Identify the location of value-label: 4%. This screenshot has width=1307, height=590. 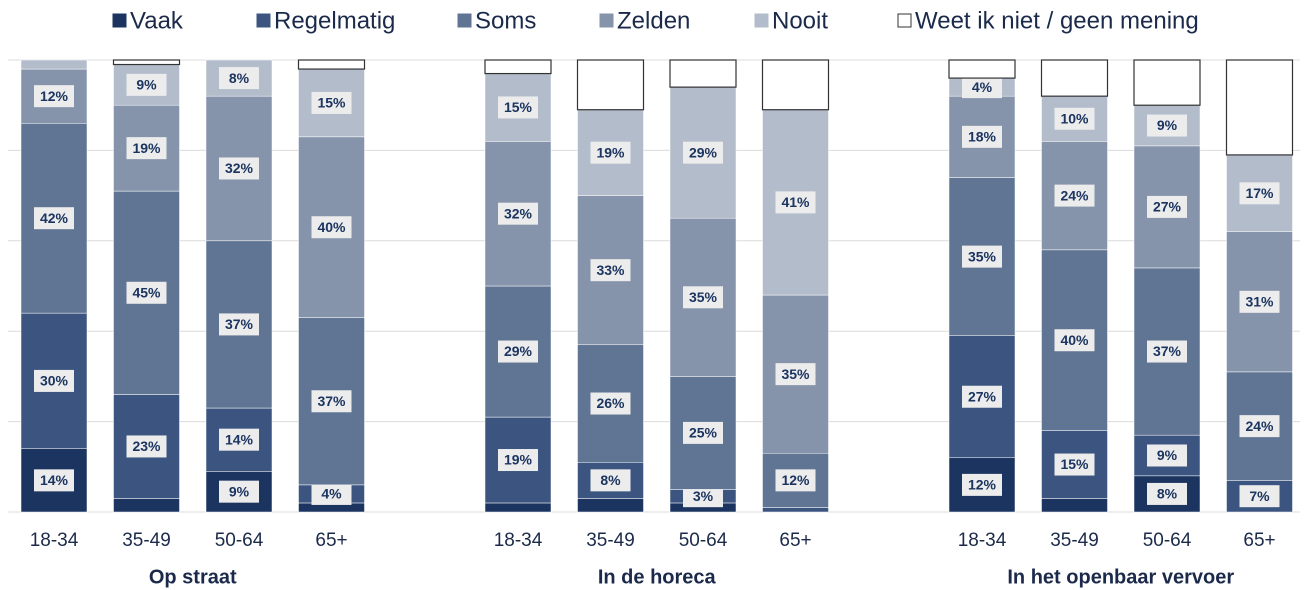
(982, 87).